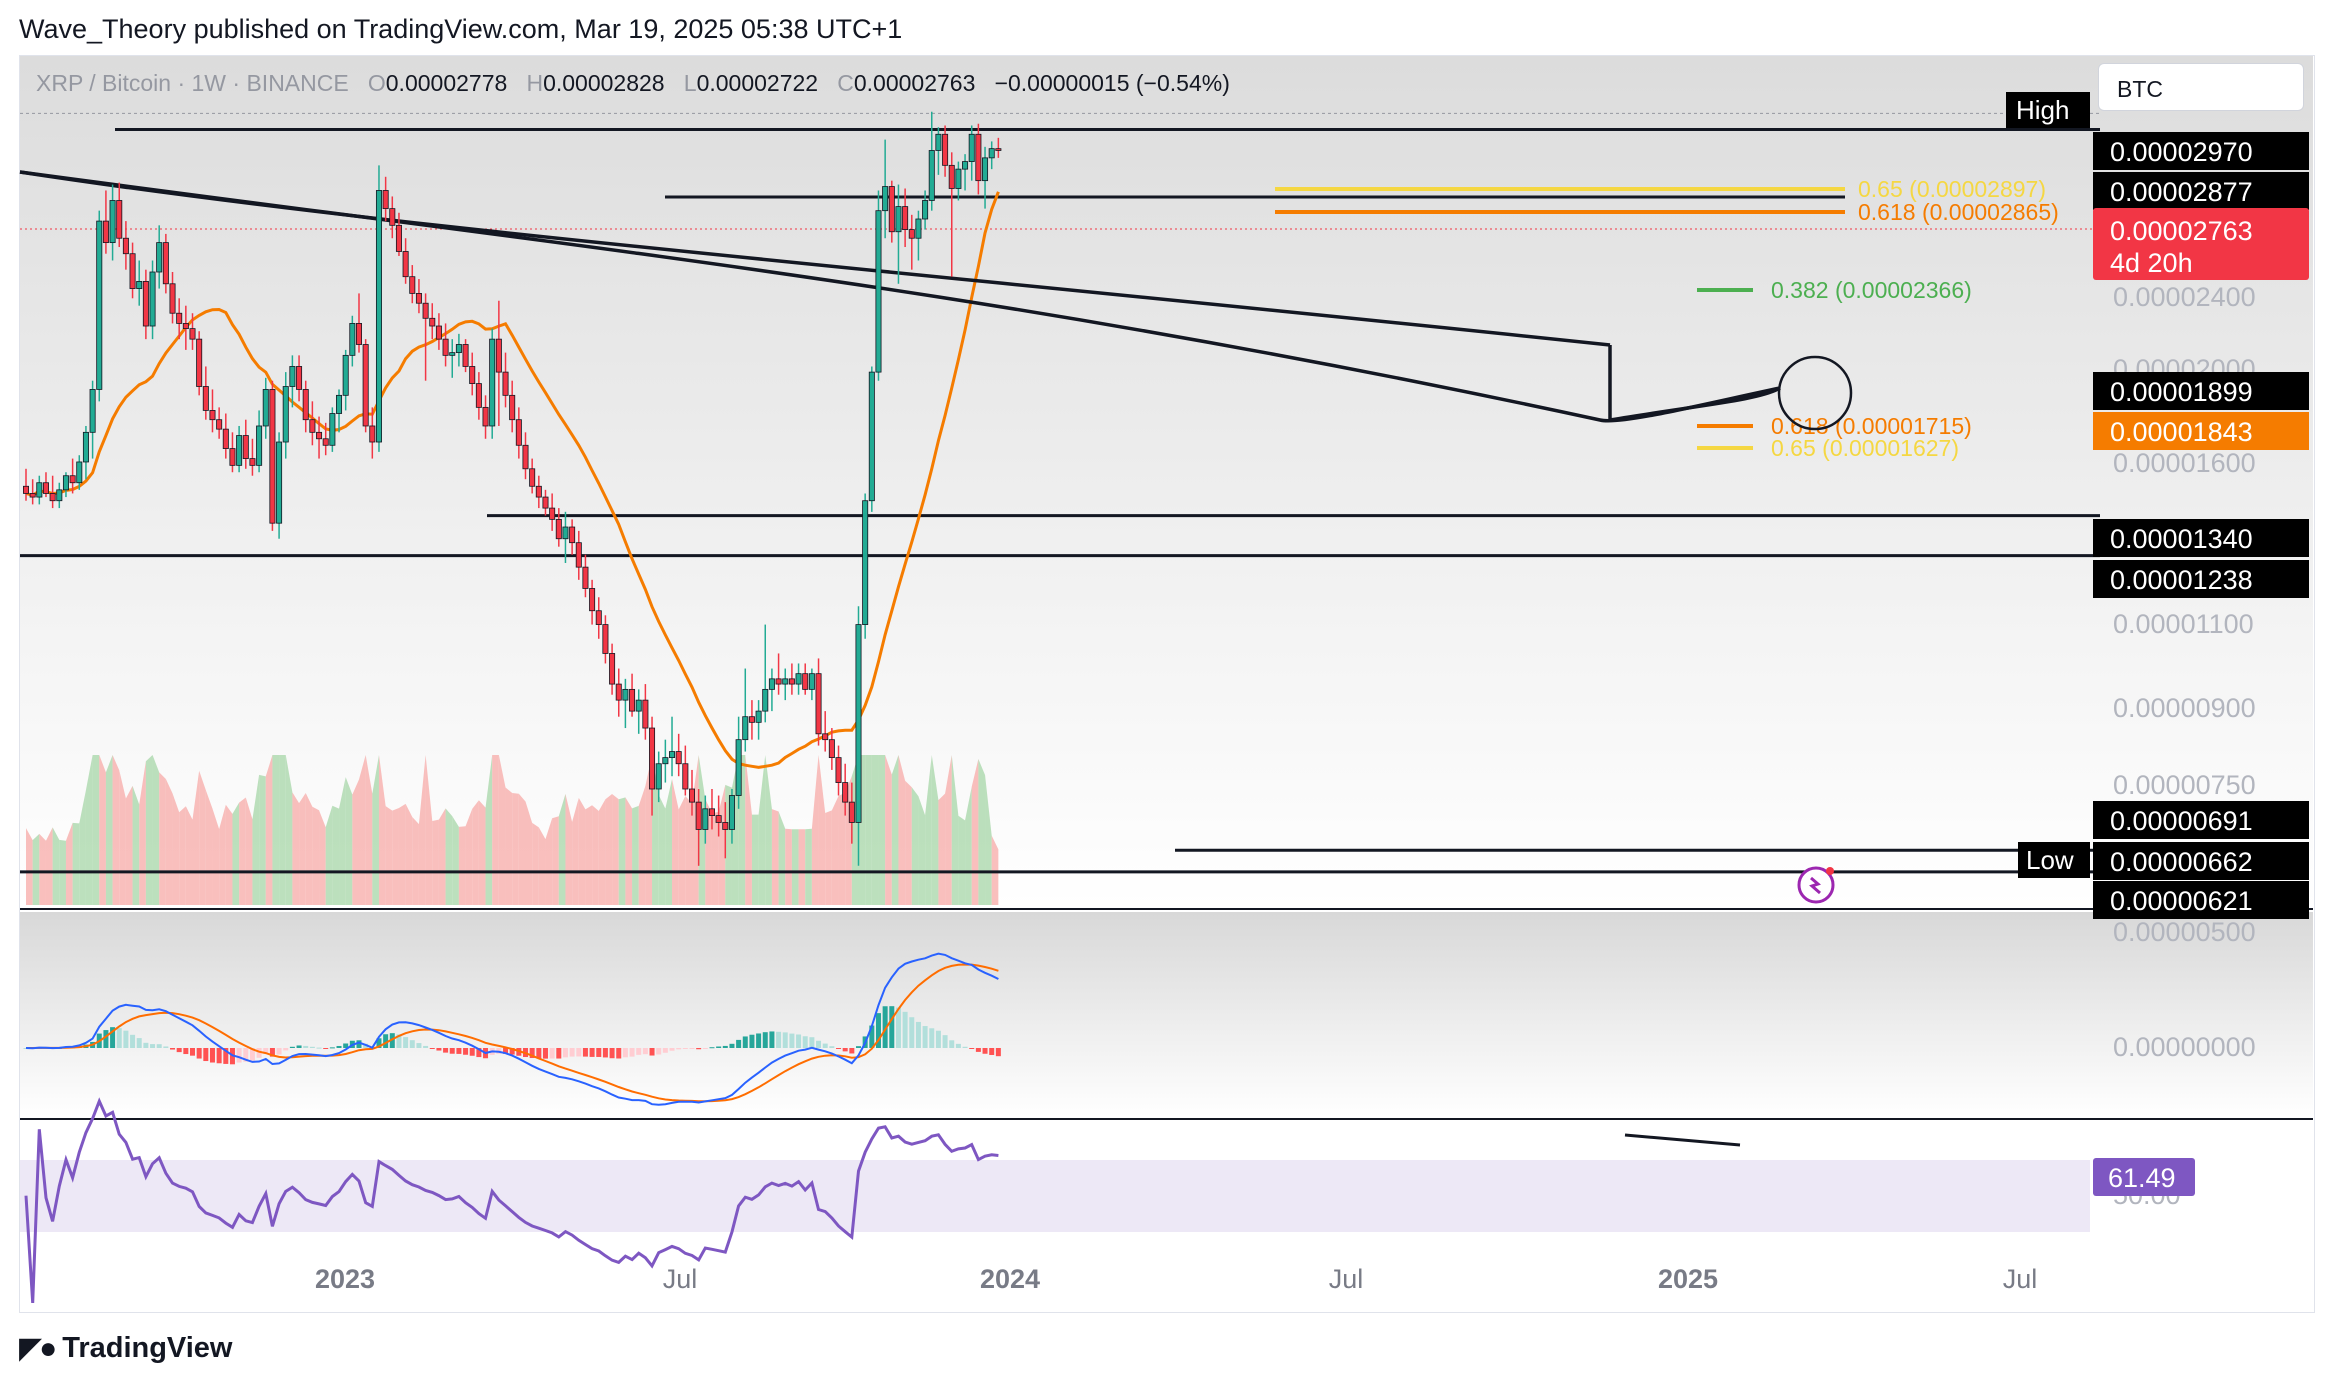 The width and height of the screenshot is (2332, 1382). What do you see at coordinates (2201, 87) in the screenshot?
I see `currency-button: BTC` at bounding box center [2201, 87].